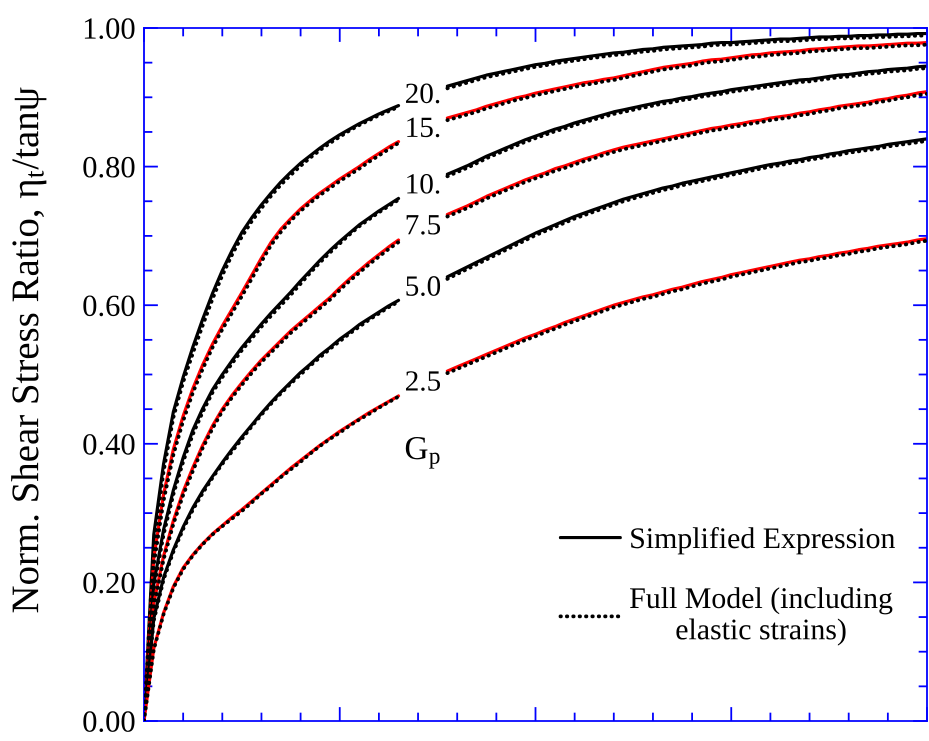  I want to click on y-tick-label: 0.20, so click(108, 583).